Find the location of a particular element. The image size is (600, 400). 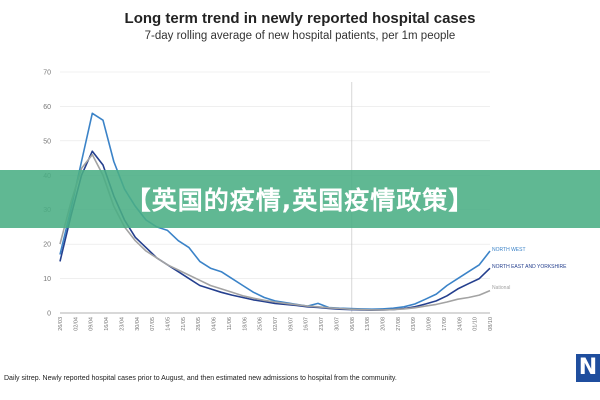

x-tick-label: 03/09 is located at coordinates (414, 324).